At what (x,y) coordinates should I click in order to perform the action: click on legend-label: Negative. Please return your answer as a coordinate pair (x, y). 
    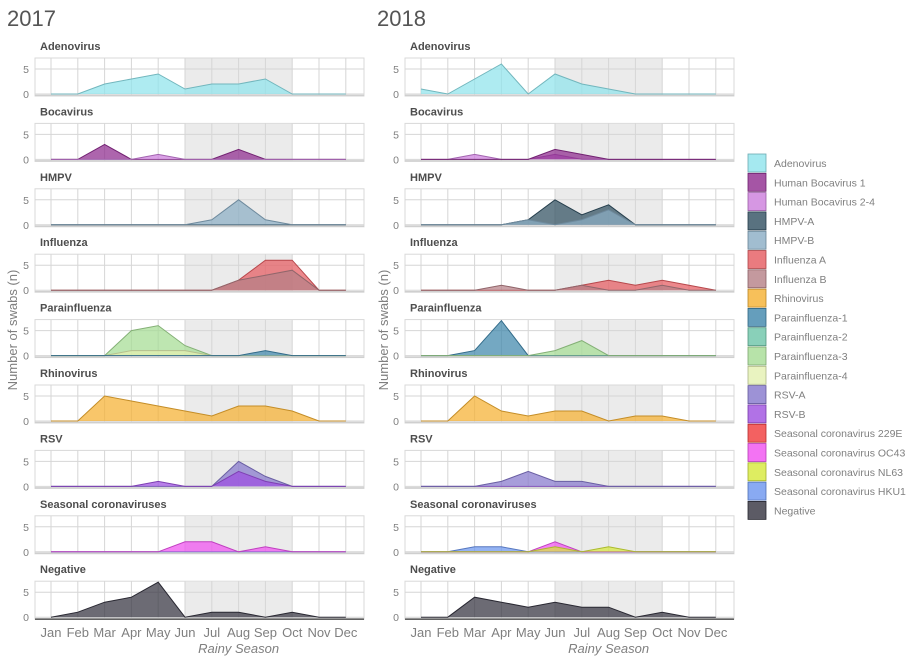
    Looking at the image, I should click on (795, 511).